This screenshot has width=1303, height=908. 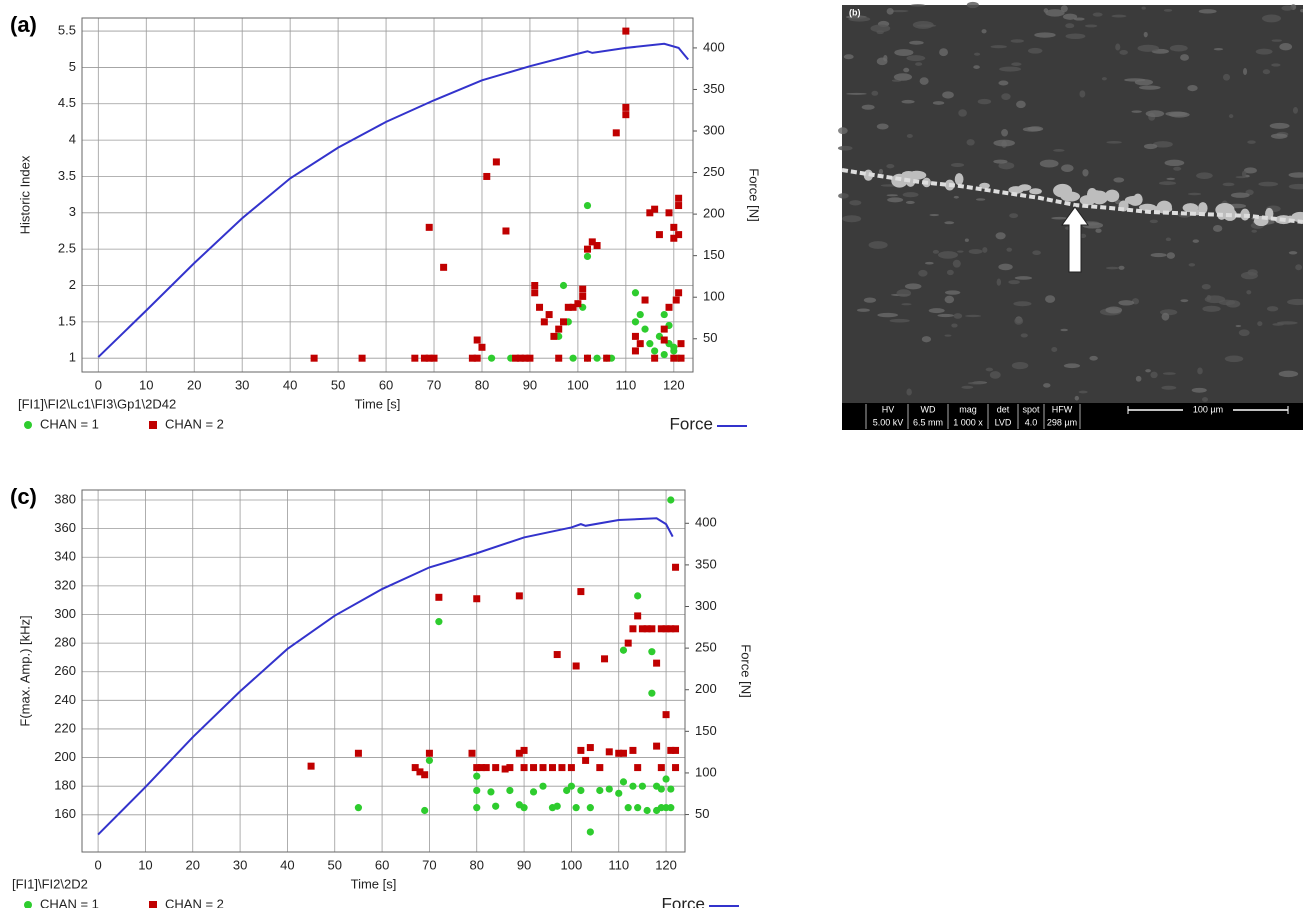 I want to click on legend-label: CHAN = 2, so click(x=194, y=902).